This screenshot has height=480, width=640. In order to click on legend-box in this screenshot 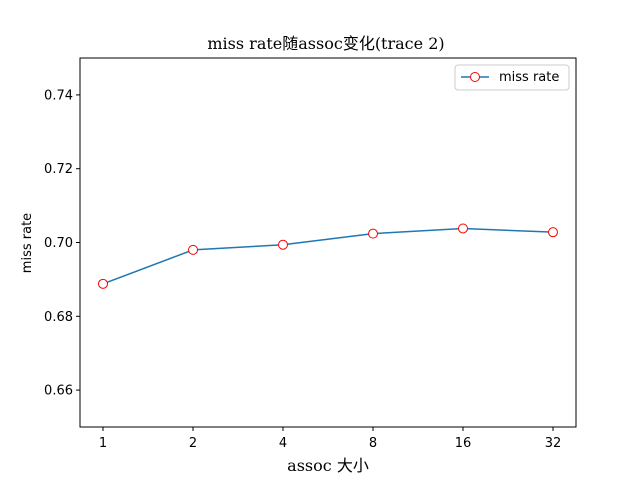, I will do `click(512, 77)`.